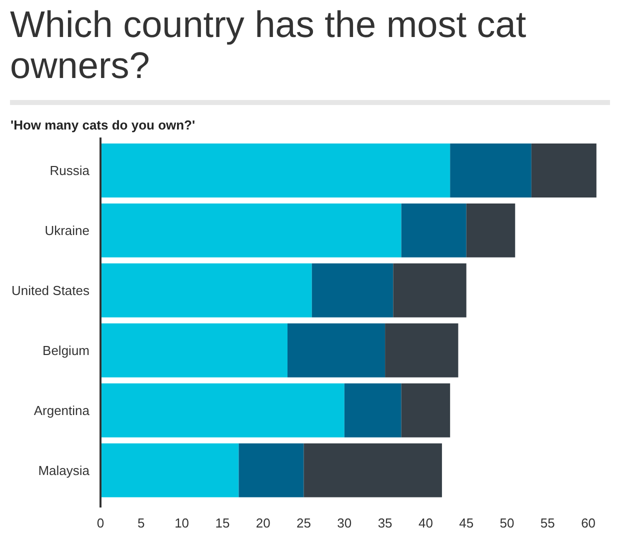 Image resolution: width=640 pixels, height=543 pixels. I want to click on chart-subtitle: 'How many cats do you own?', so click(103, 125).